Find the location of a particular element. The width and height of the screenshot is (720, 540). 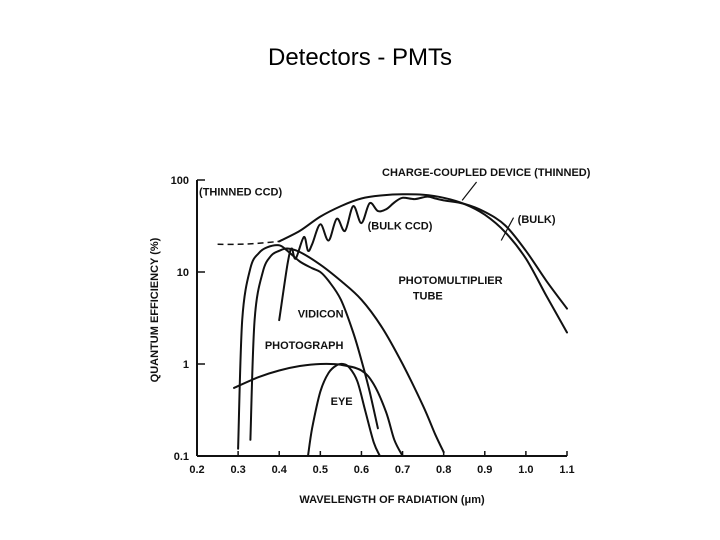

y-axis-title: QUANTUM EFFICIENCY (%) is located at coordinates (155, 309).